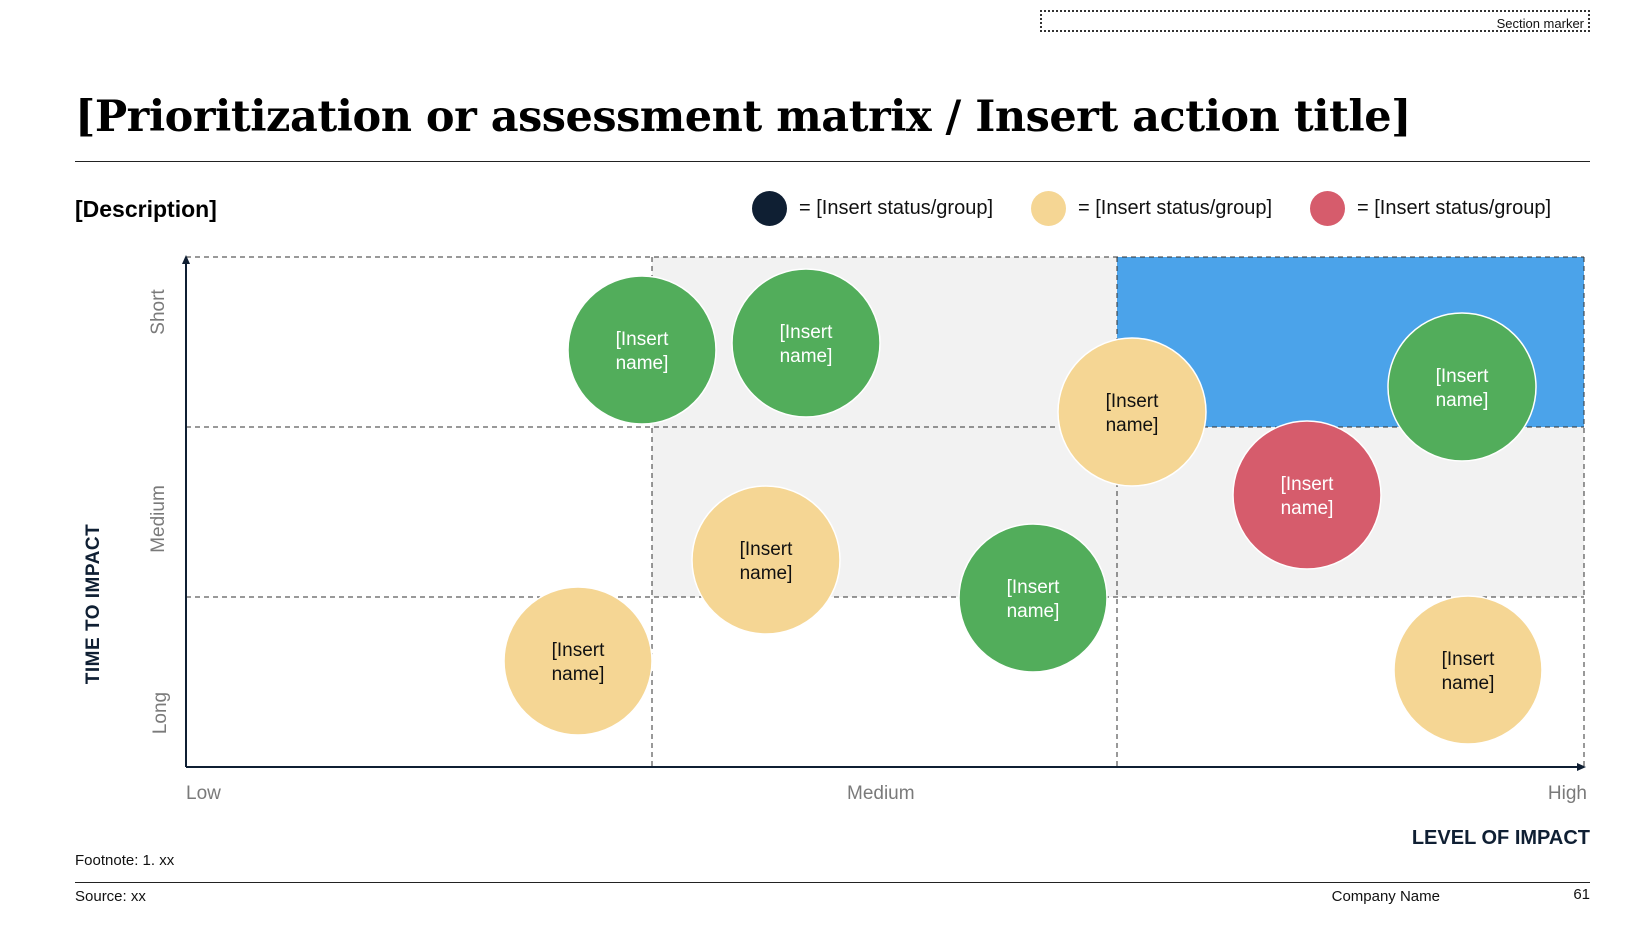 This screenshot has height=928, width=1652. What do you see at coordinates (896, 207) in the screenshot?
I see `legend-label-1: = [Insert status/group]` at bounding box center [896, 207].